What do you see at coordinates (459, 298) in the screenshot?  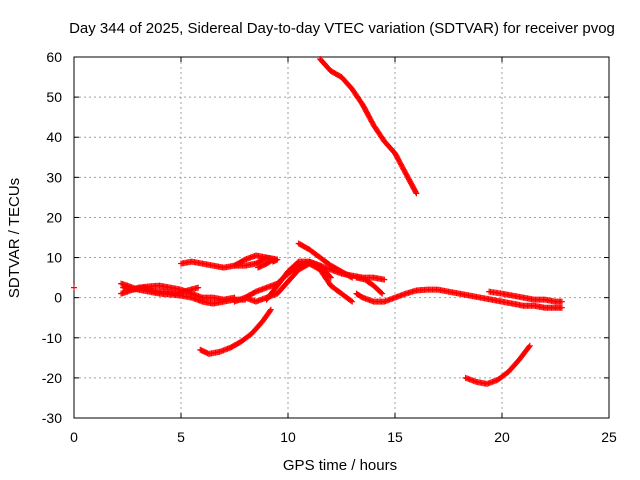 I see `series-arc-afternoon` at bounding box center [459, 298].